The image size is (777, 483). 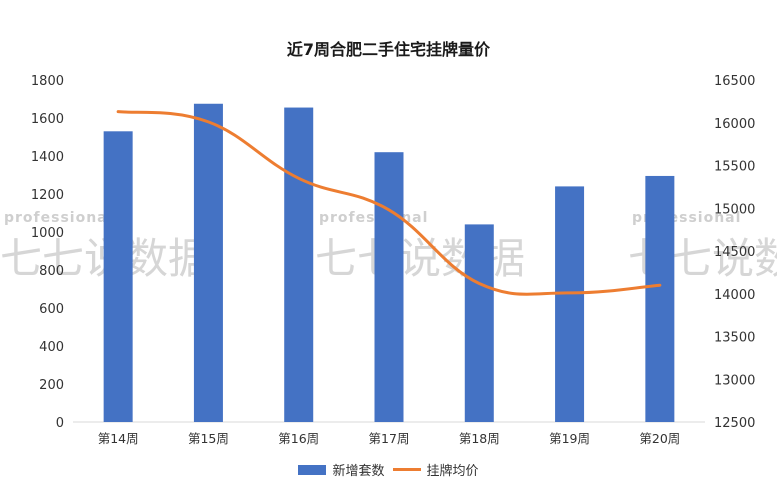 What do you see at coordinates (51, 271) in the screenshot?
I see `left-axis-tick-label: 800` at bounding box center [51, 271].